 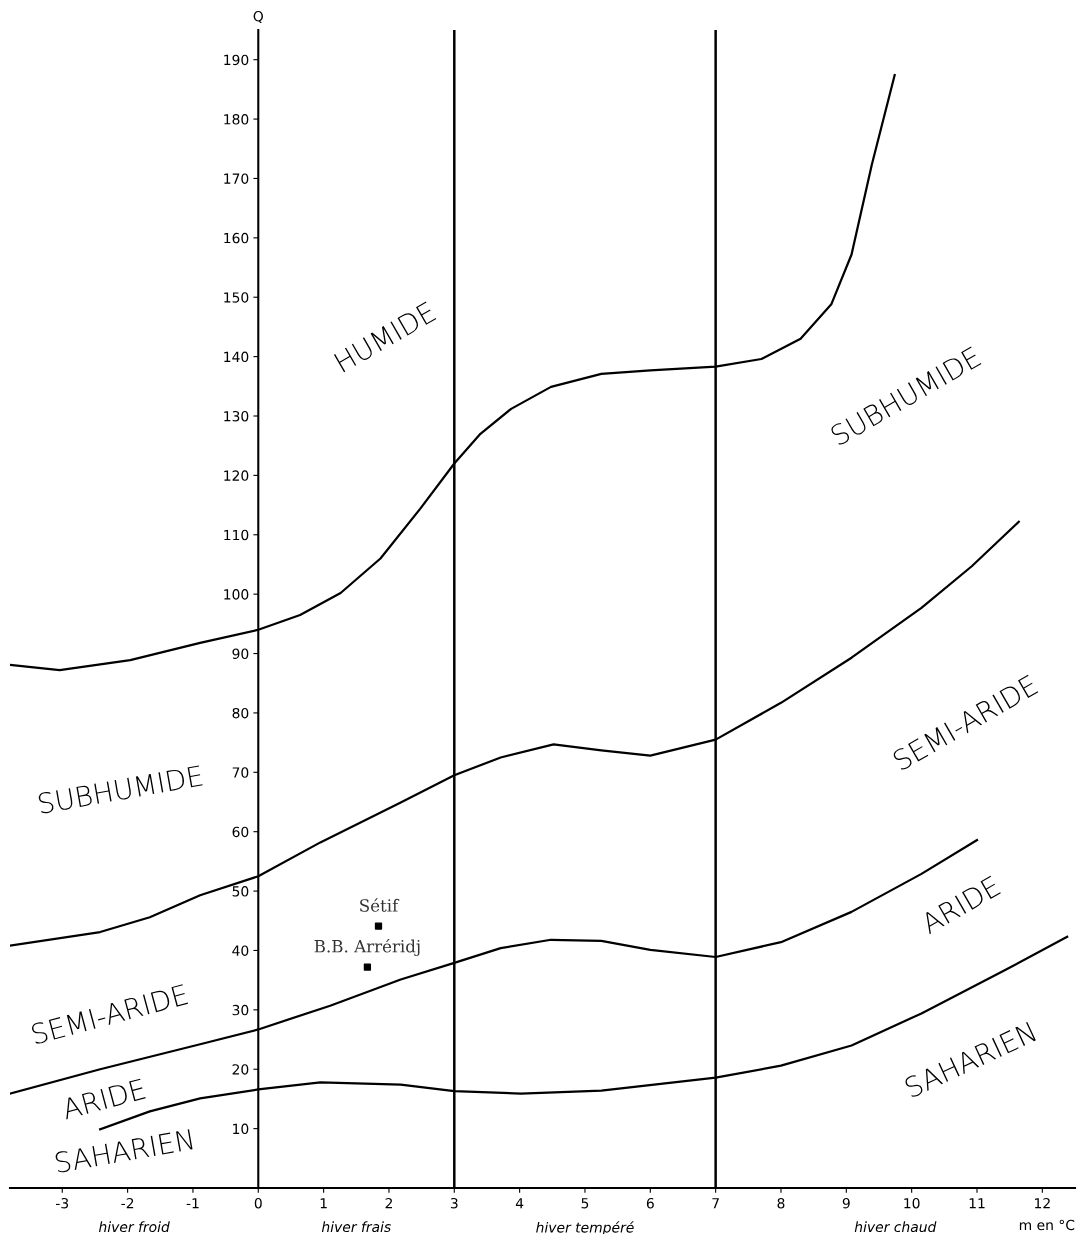 What do you see at coordinates (192, 1203) in the screenshot?
I see `x-tick-label: -1` at bounding box center [192, 1203].